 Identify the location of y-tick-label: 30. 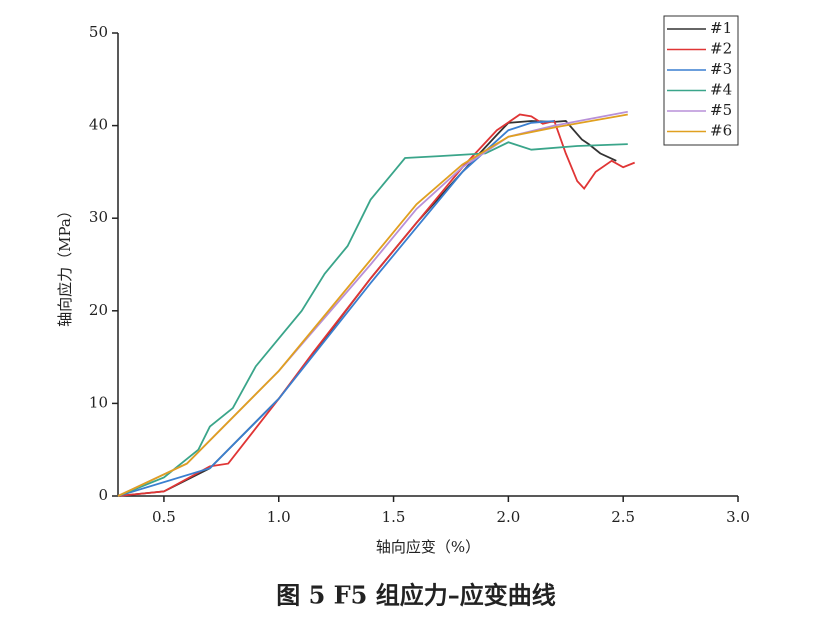
(98, 217).